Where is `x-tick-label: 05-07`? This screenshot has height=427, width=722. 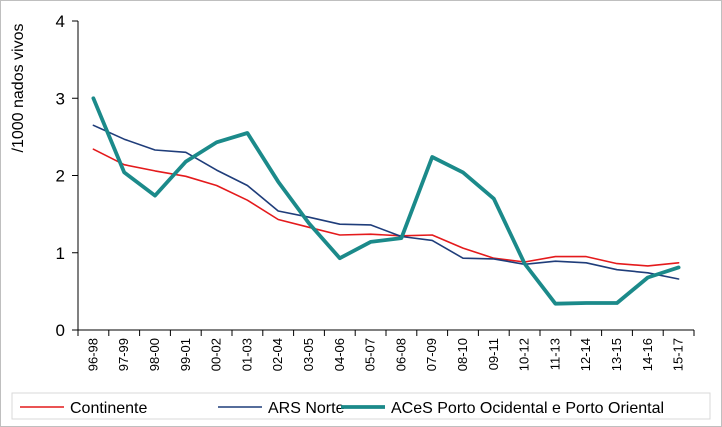
x-tick-label: 05-07 is located at coordinates (370, 354).